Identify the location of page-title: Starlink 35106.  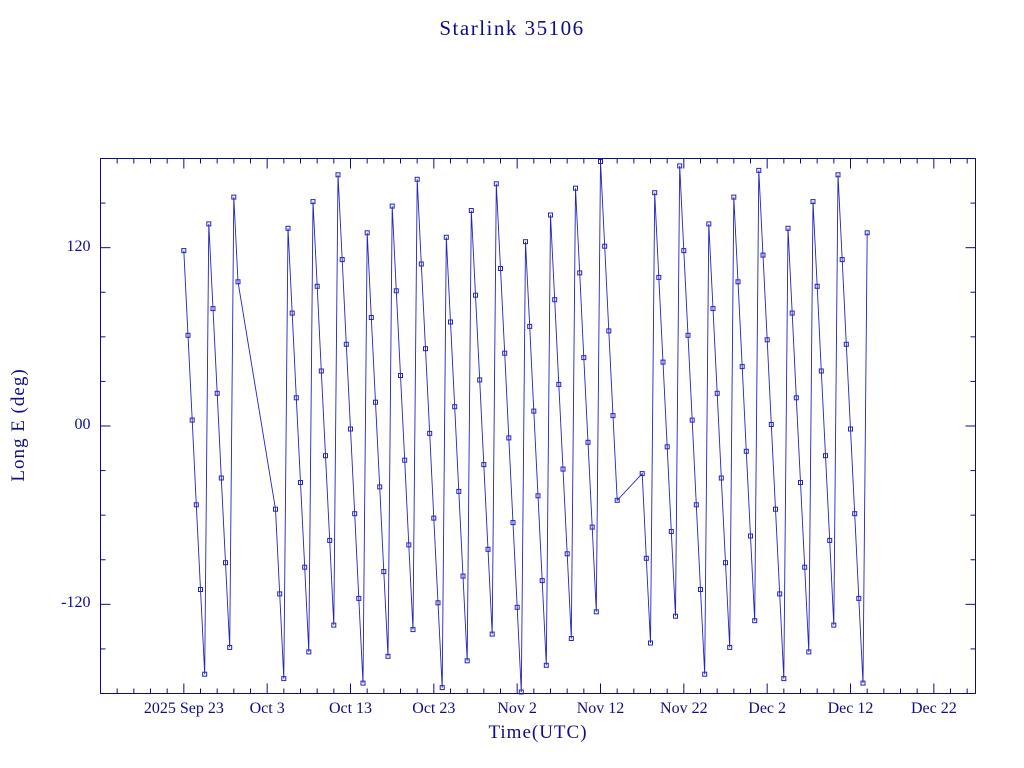
(512, 28).